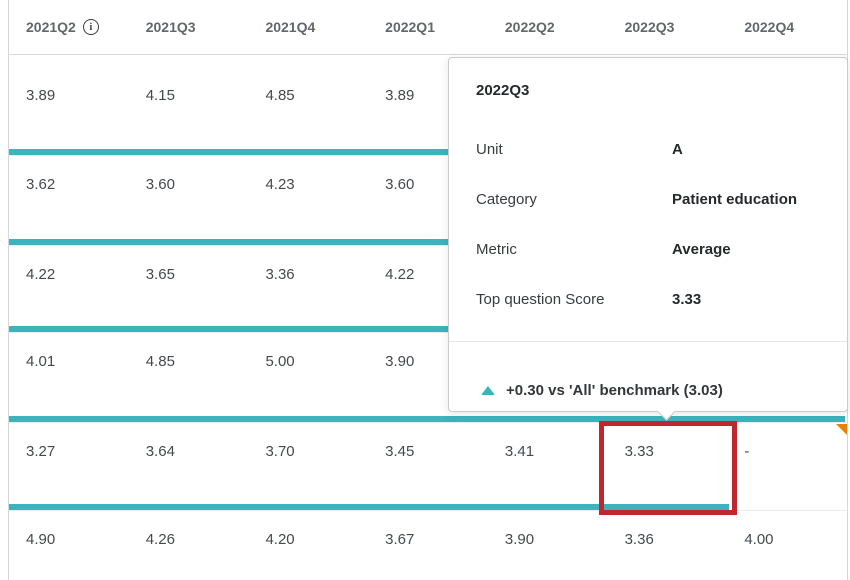  Describe the element at coordinates (410, 27) in the screenshot. I see `column-header-label: 2022Q1` at that location.